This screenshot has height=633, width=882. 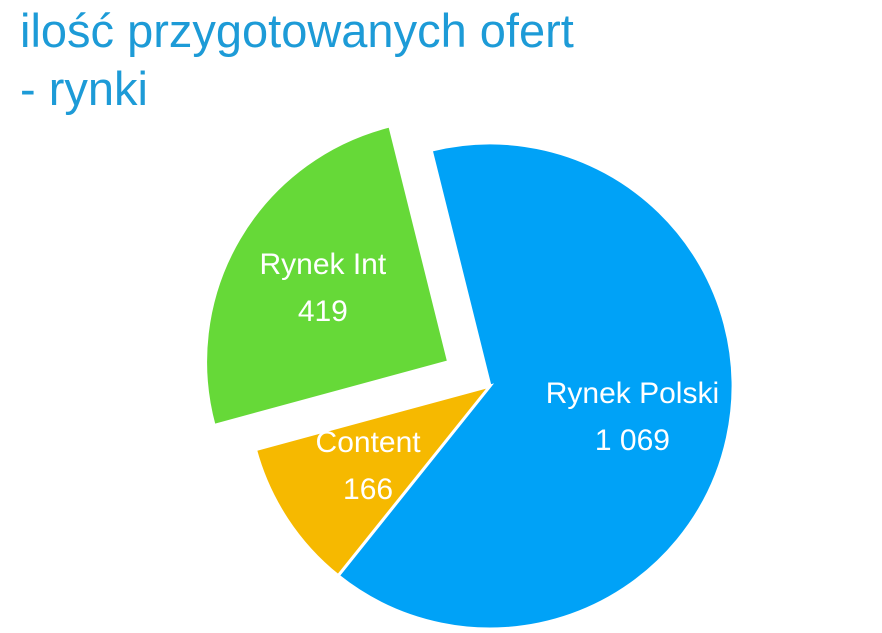 I want to click on category-label: Rynek Int, so click(x=322, y=264).